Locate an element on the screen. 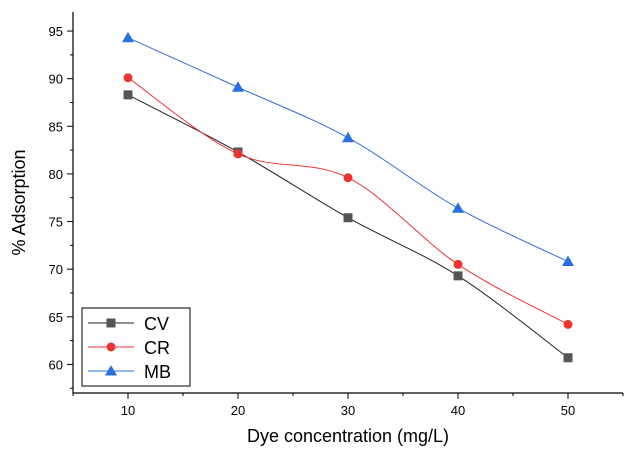  x-ticks: 10 20 30 40 50 is located at coordinates (348, 405).